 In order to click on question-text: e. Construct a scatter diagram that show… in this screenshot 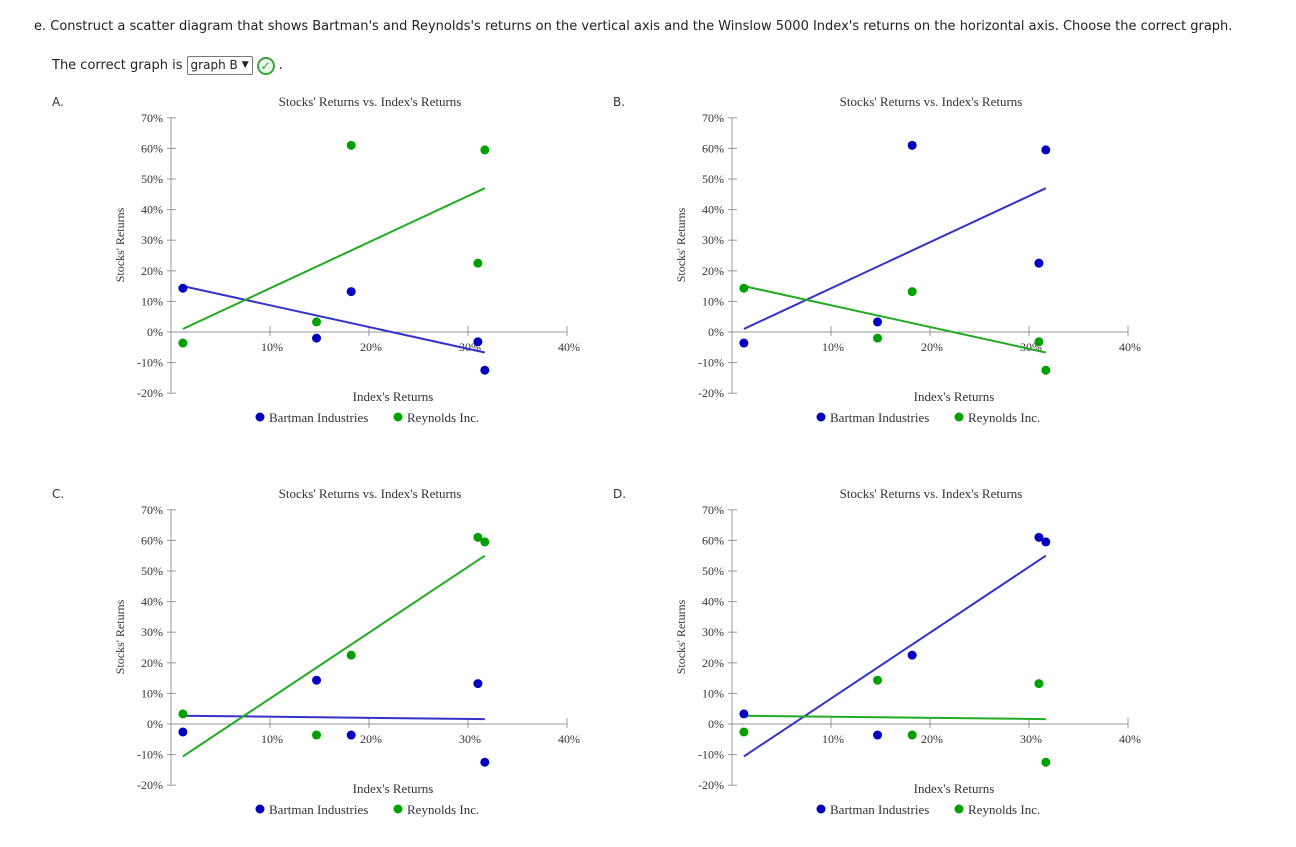, I will do `click(633, 26)`.